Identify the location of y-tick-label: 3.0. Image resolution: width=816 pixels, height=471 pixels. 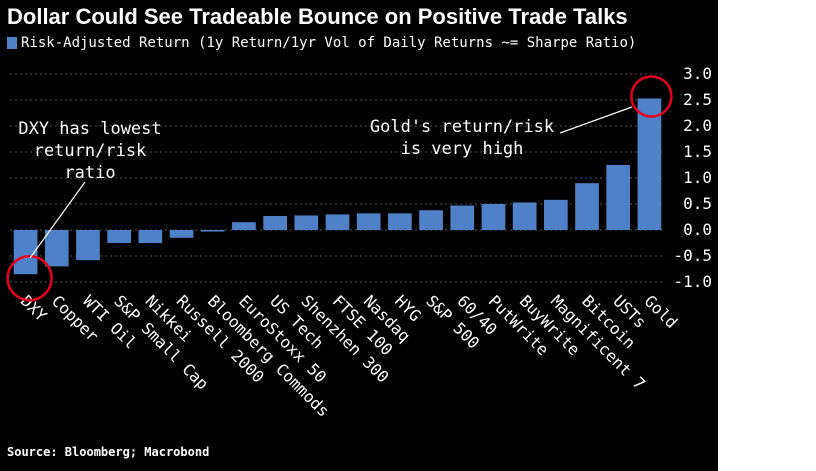
(697, 73).